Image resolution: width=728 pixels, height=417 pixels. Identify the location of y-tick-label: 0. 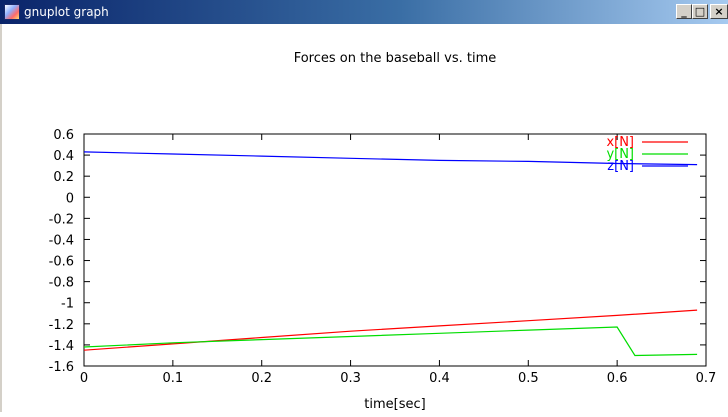
(70, 198).